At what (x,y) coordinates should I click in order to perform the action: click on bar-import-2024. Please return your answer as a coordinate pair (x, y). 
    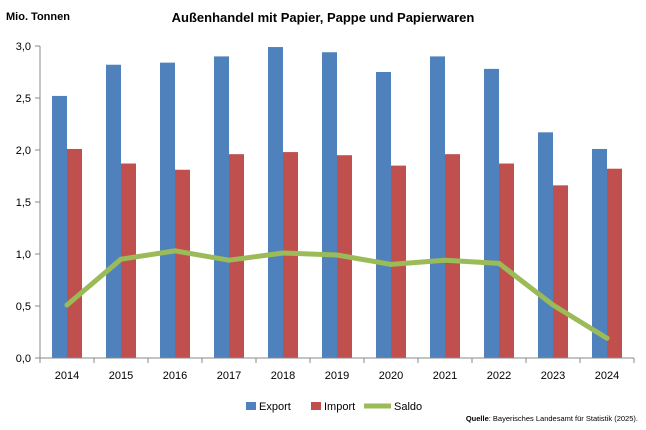
    Looking at the image, I should click on (614, 263).